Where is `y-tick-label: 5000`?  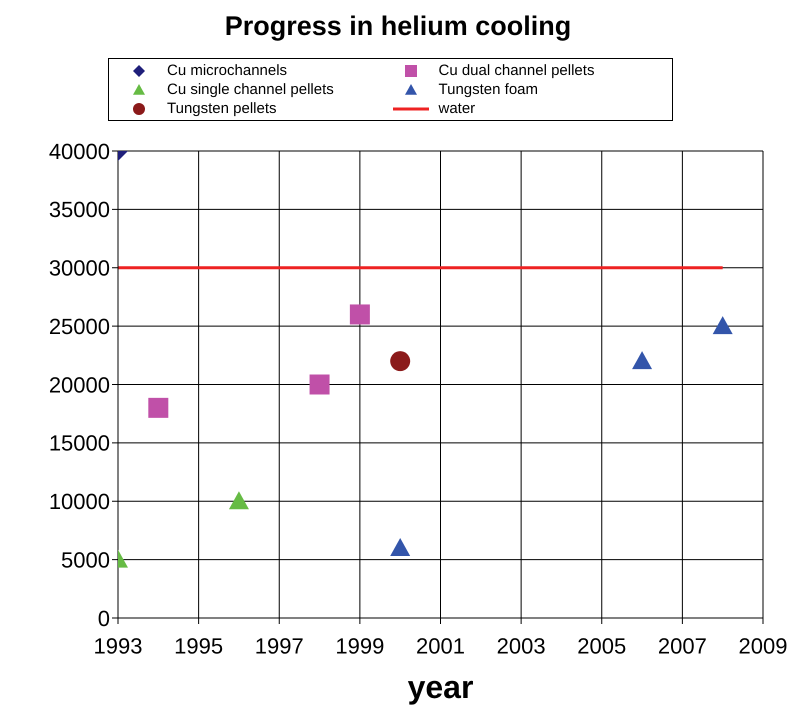
y-tick-label: 5000 is located at coordinates (85, 559).